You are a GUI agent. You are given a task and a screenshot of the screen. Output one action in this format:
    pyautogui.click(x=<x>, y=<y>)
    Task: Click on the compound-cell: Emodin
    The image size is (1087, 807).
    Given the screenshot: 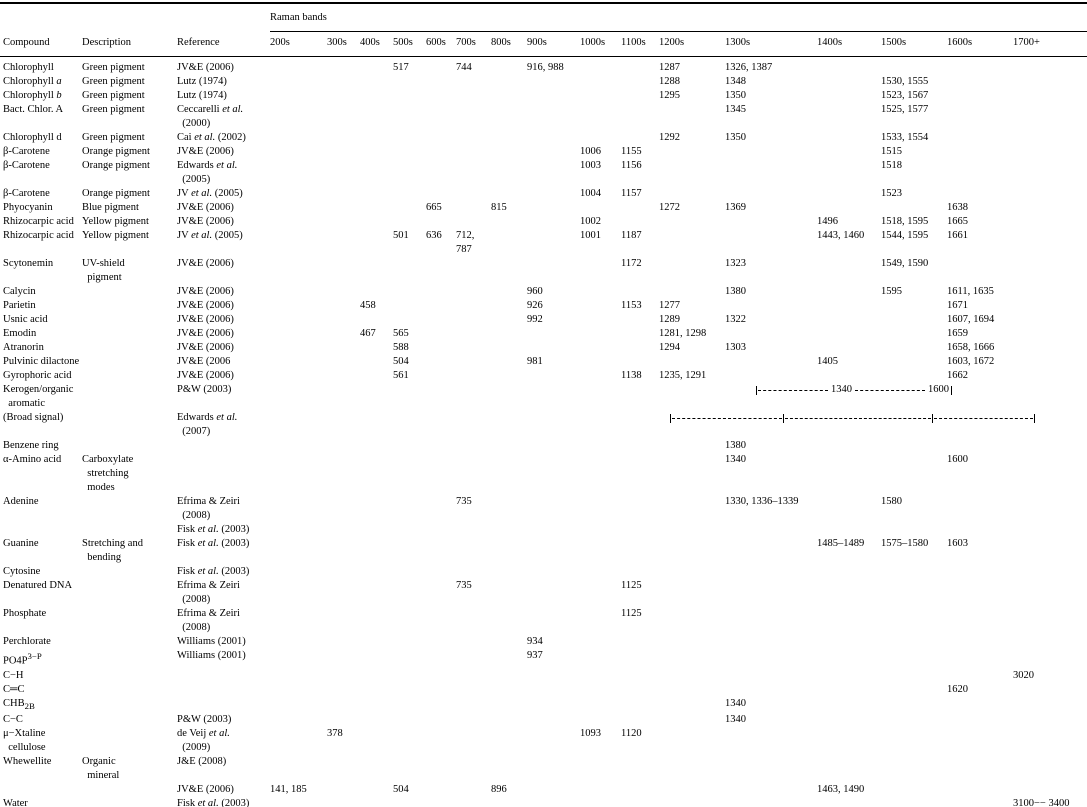 What is the action you would take?
    pyautogui.click(x=20, y=333)
    